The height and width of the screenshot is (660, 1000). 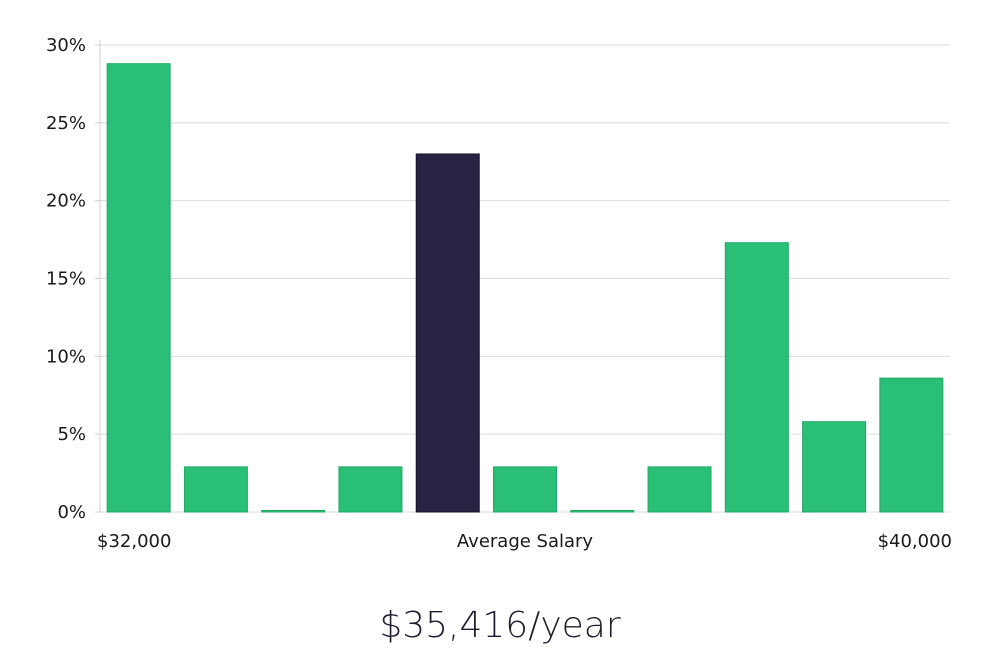 I want to click on y-tick-label: 20%, so click(x=66, y=201).